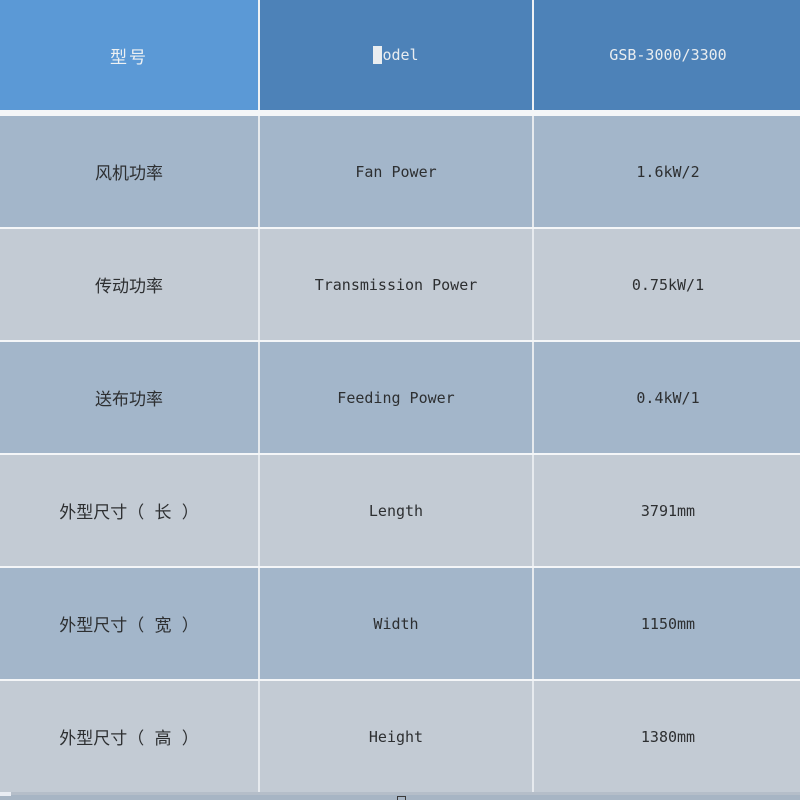 The image size is (800, 800). I want to click on cell-label-cn: 送布功率, so click(129, 397).